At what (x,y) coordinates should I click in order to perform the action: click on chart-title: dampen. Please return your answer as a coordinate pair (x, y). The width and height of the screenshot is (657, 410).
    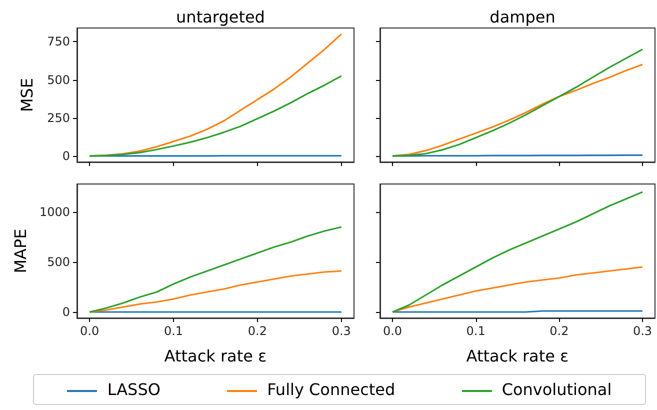
    Looking at the image, I should click on (523, 17).